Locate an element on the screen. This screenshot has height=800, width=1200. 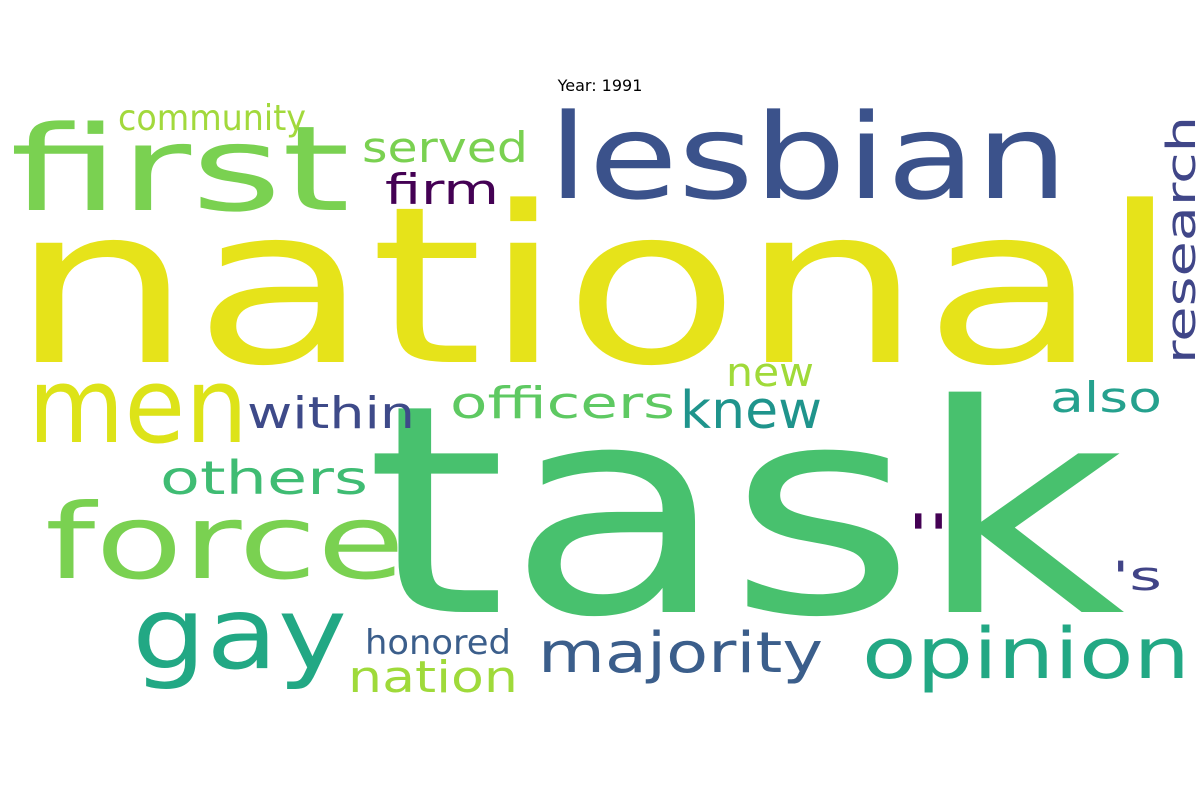
figure-title: Year: 1991 is located at coordinates (600, 85).